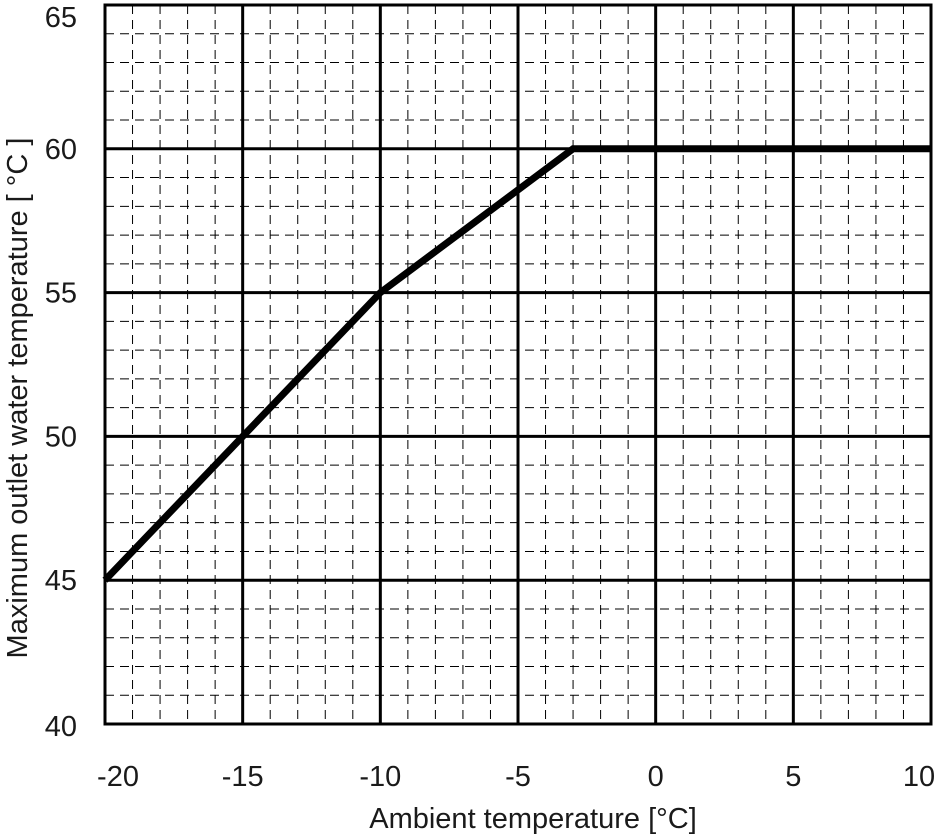 Image resolution: width=939 pixels, height=834 pixels. I want to click on y-tick-label: 40, so click(61, 727).